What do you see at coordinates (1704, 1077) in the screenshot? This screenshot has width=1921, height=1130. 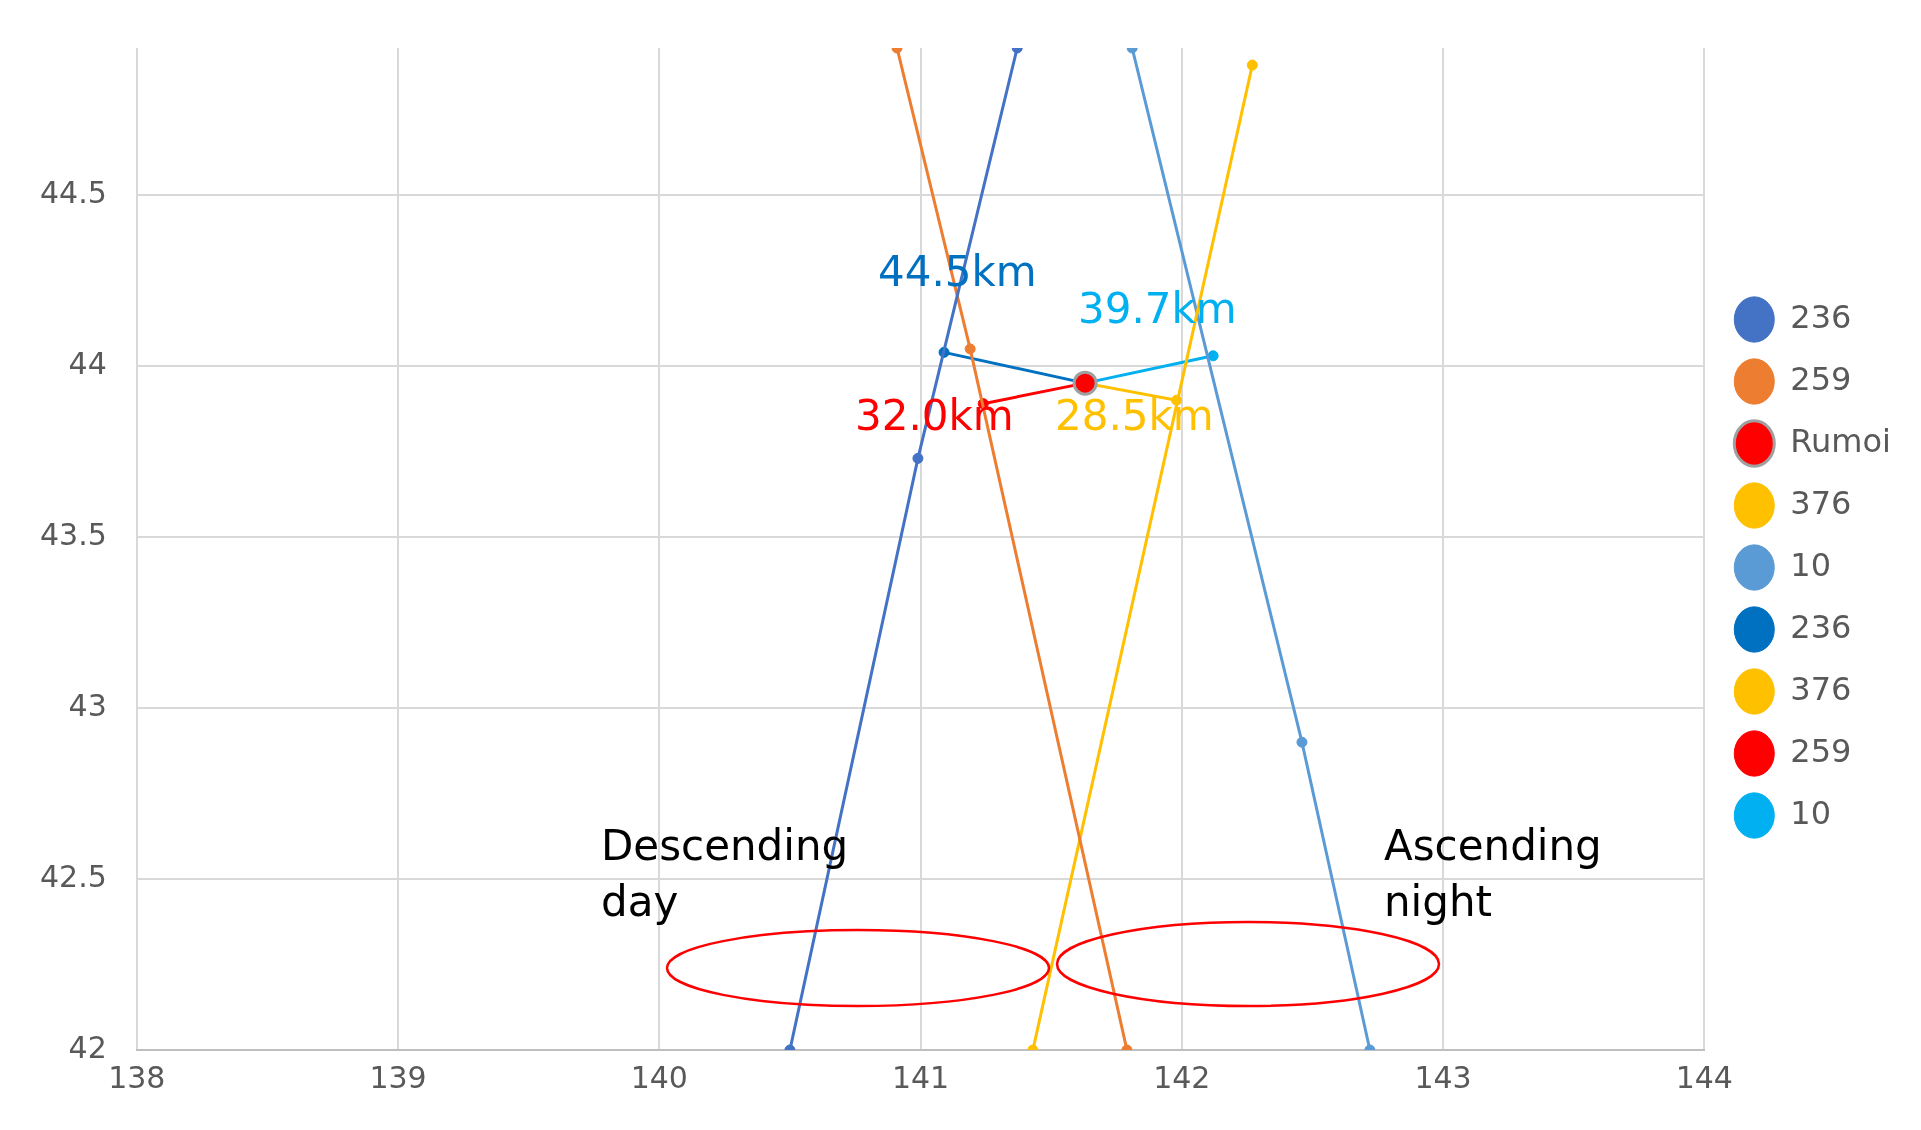 I see `x-tick-label: 144` at bounding box center [1704, 1077].